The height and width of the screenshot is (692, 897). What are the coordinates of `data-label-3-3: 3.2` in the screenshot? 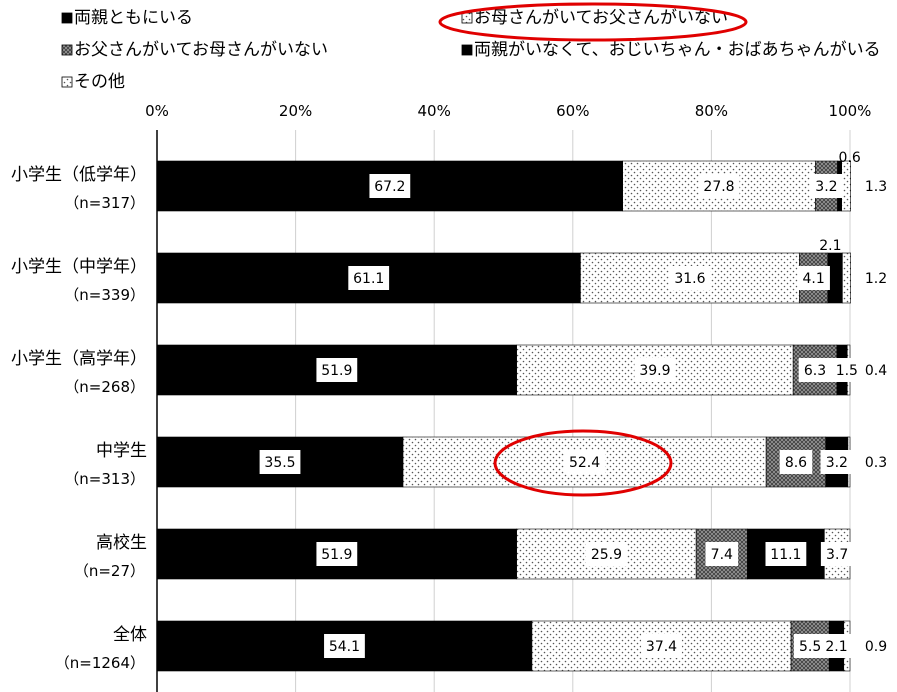 It's located at (837, 462).